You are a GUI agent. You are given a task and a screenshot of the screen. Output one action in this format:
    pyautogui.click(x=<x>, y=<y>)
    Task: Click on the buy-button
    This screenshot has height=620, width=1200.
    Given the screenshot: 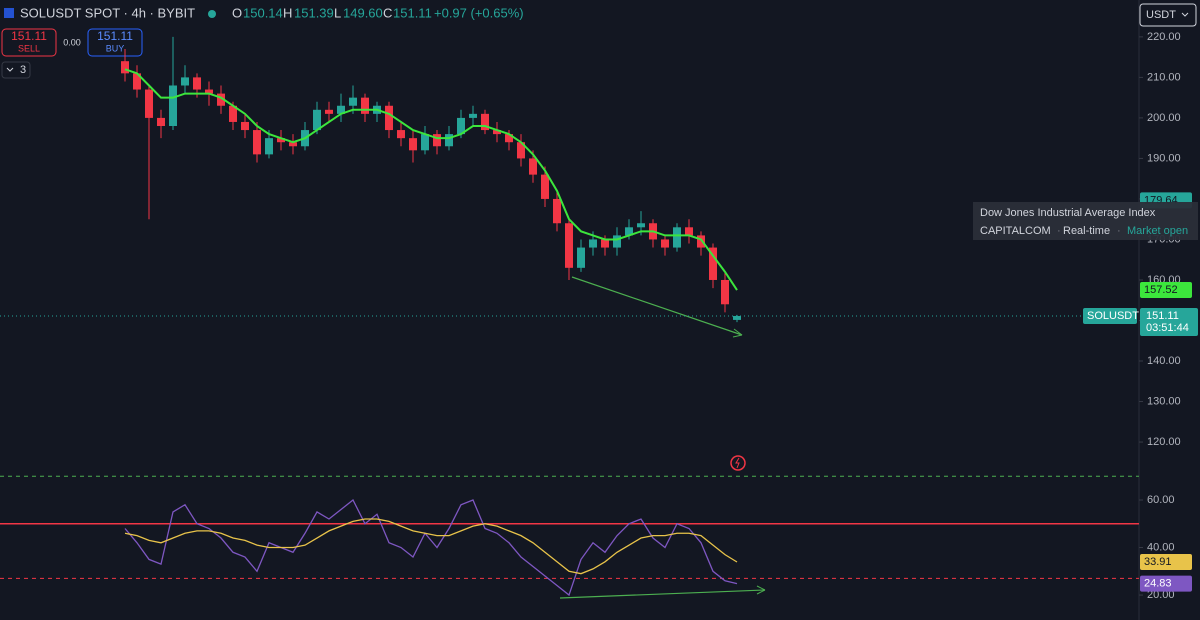 What is the action you would take?
    pyautogui.click(x=115, y=42)
    